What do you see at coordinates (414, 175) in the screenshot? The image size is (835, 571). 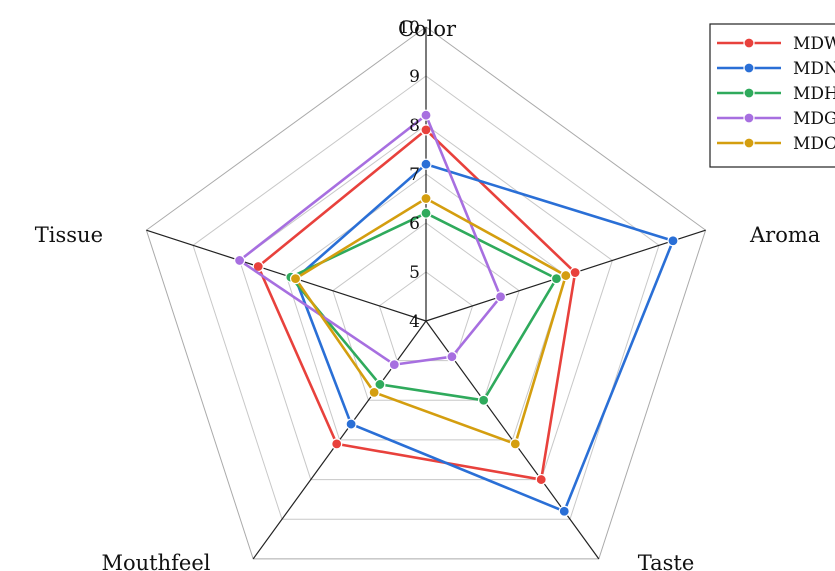 I see `tick-label-7: 7` at bounding box center [414, 175].